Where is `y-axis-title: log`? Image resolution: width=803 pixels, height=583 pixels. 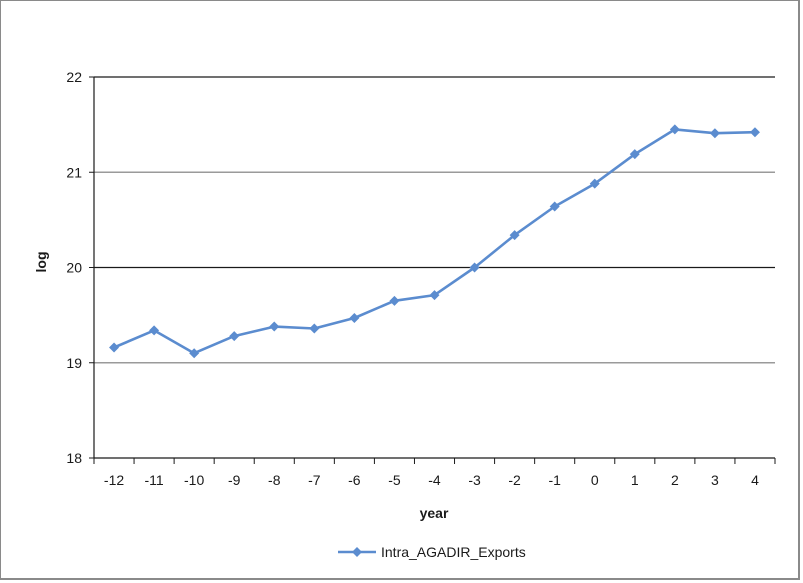 y-axis-title: log is located at coordinates (41, 262).